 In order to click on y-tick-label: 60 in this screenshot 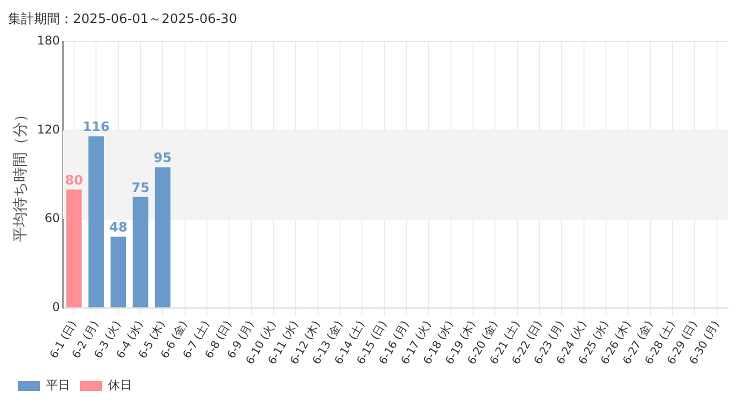, I will do `click(52, 218)`.